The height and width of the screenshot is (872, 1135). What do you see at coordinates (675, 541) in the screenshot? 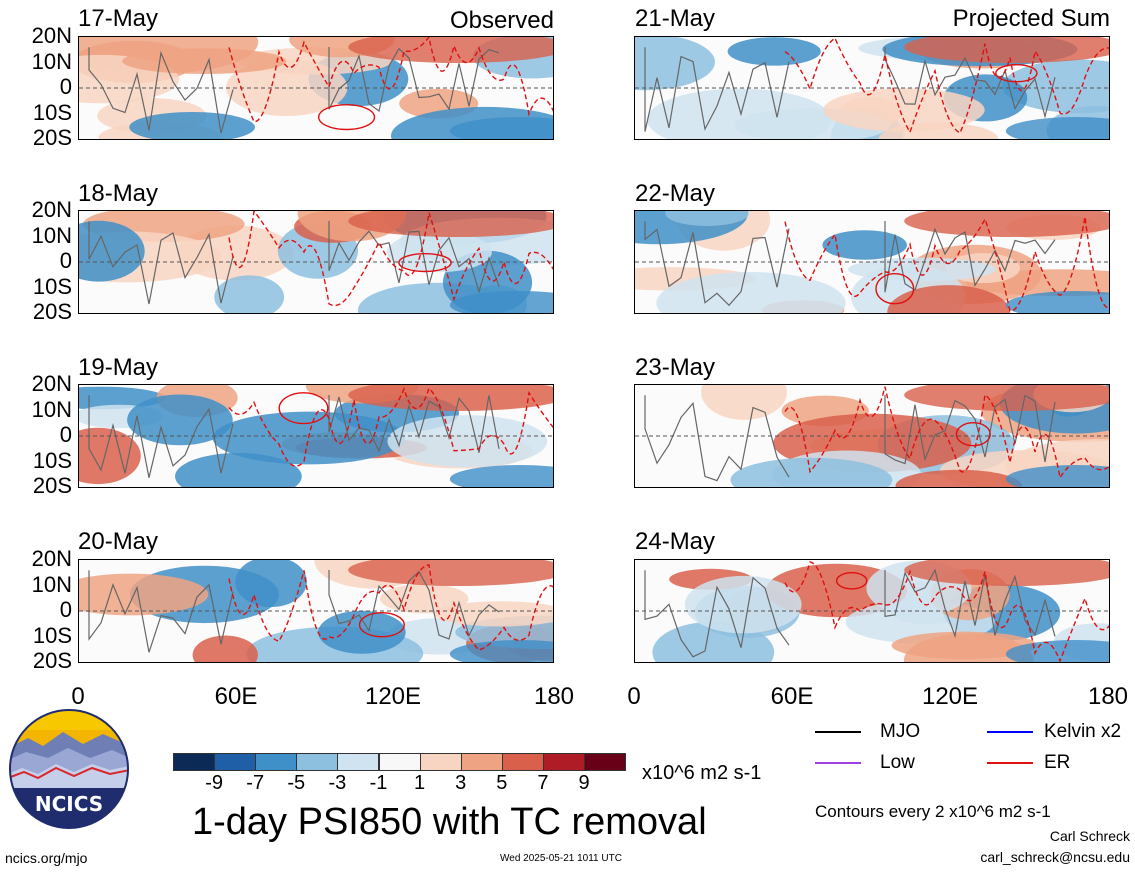
I see `panel-date-24-may: 24-May` at bounding box center [675, 541].